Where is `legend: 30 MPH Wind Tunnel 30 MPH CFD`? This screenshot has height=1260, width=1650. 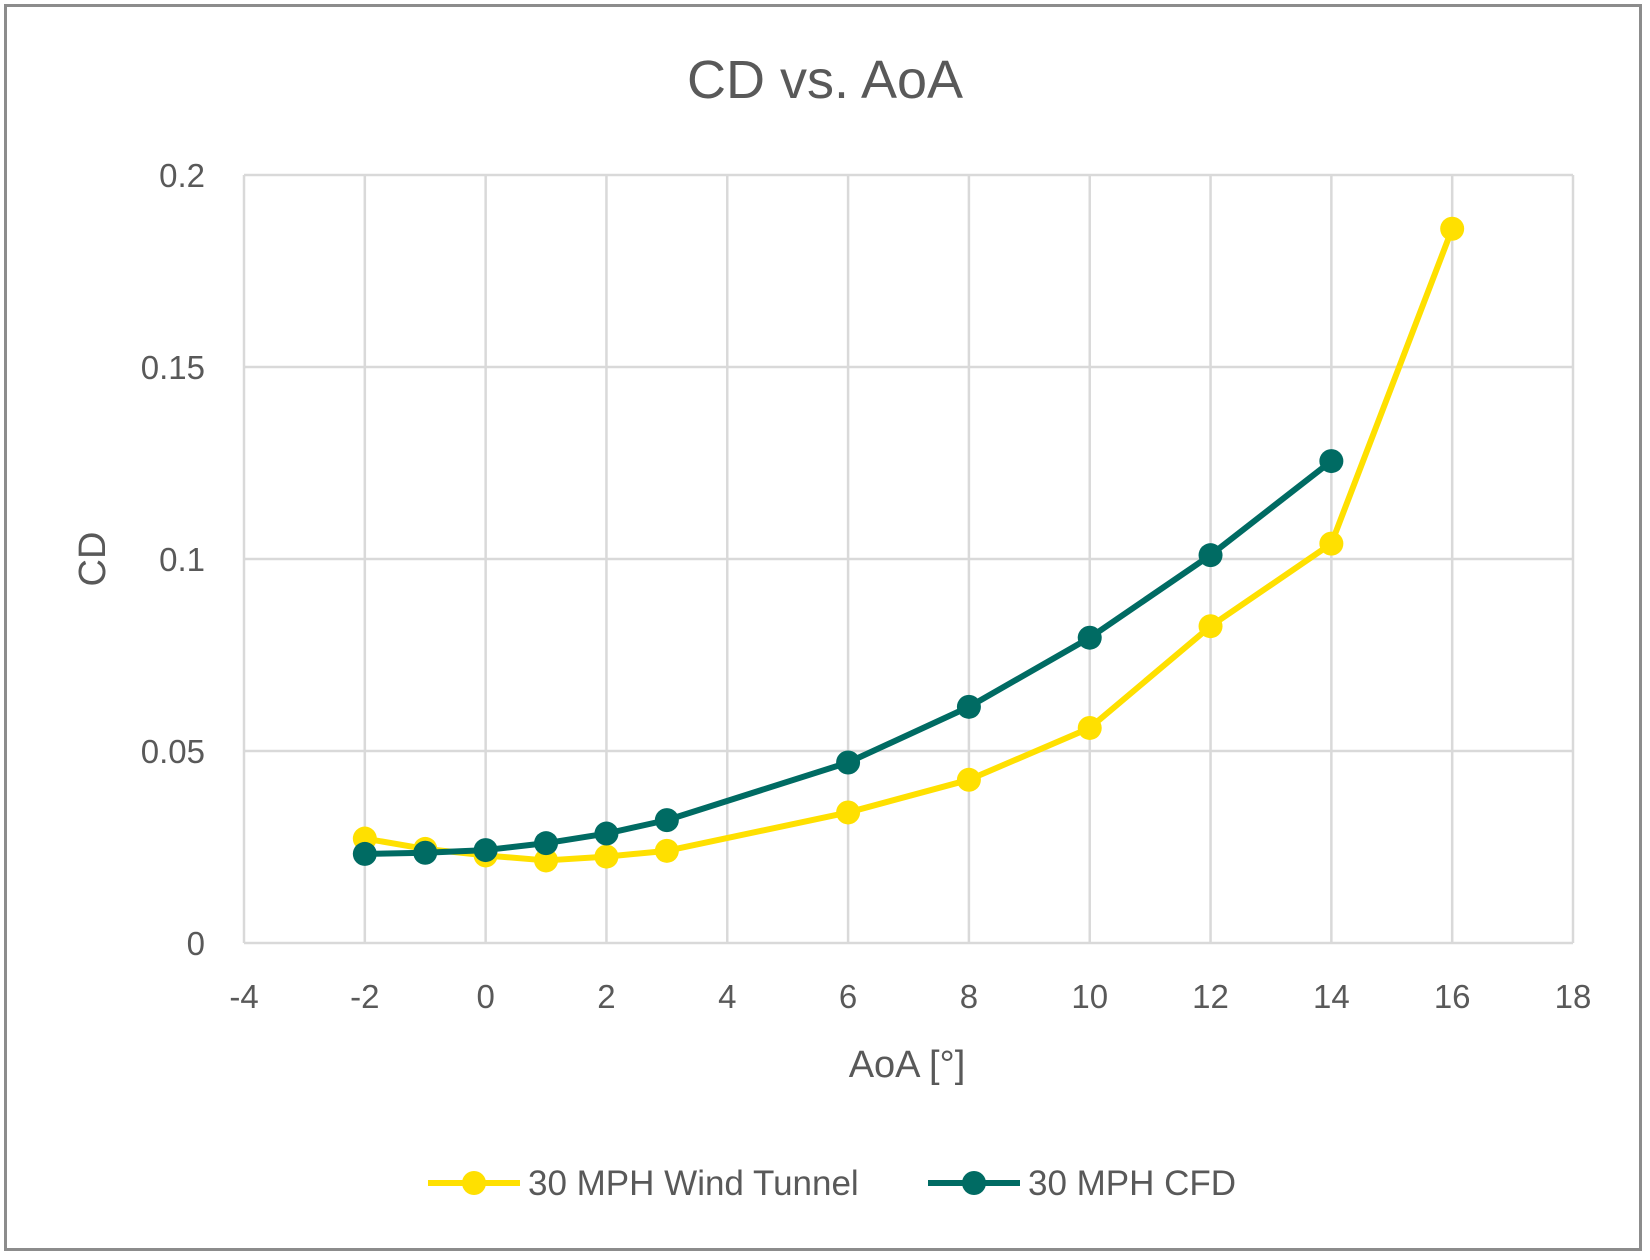 legend: 30 MPH Wind Tunnel 30 MPH CFD is located at coordinates (832, 1183).